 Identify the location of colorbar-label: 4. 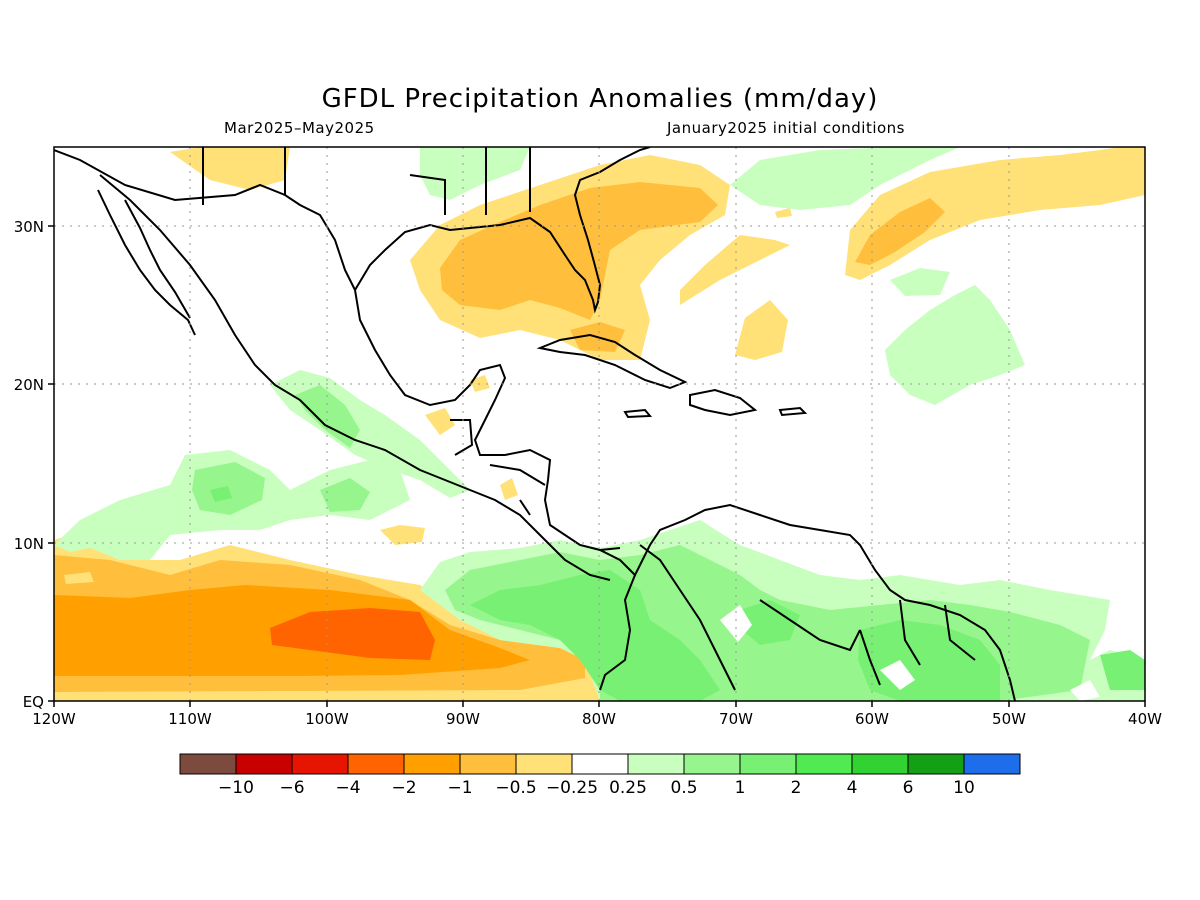
(852, 788).